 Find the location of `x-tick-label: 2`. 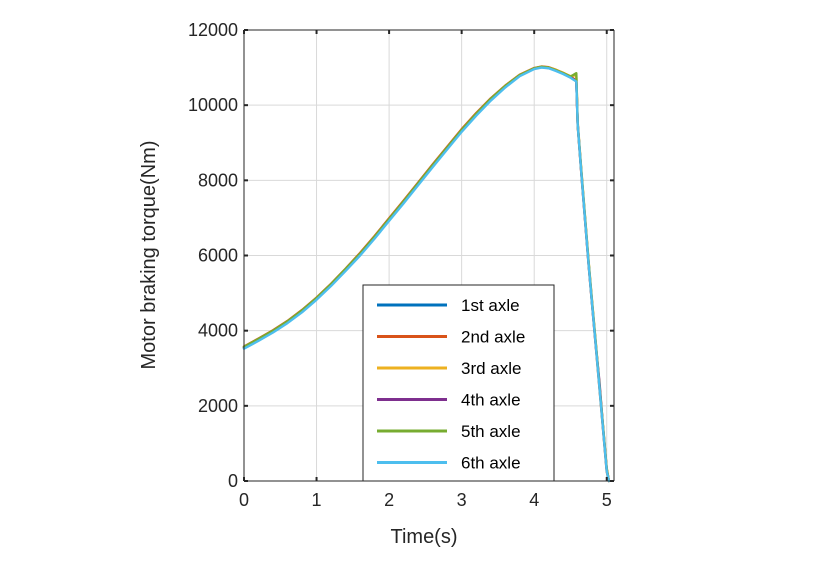

x-tick-label: 2 is located at coordinates (389, 500).